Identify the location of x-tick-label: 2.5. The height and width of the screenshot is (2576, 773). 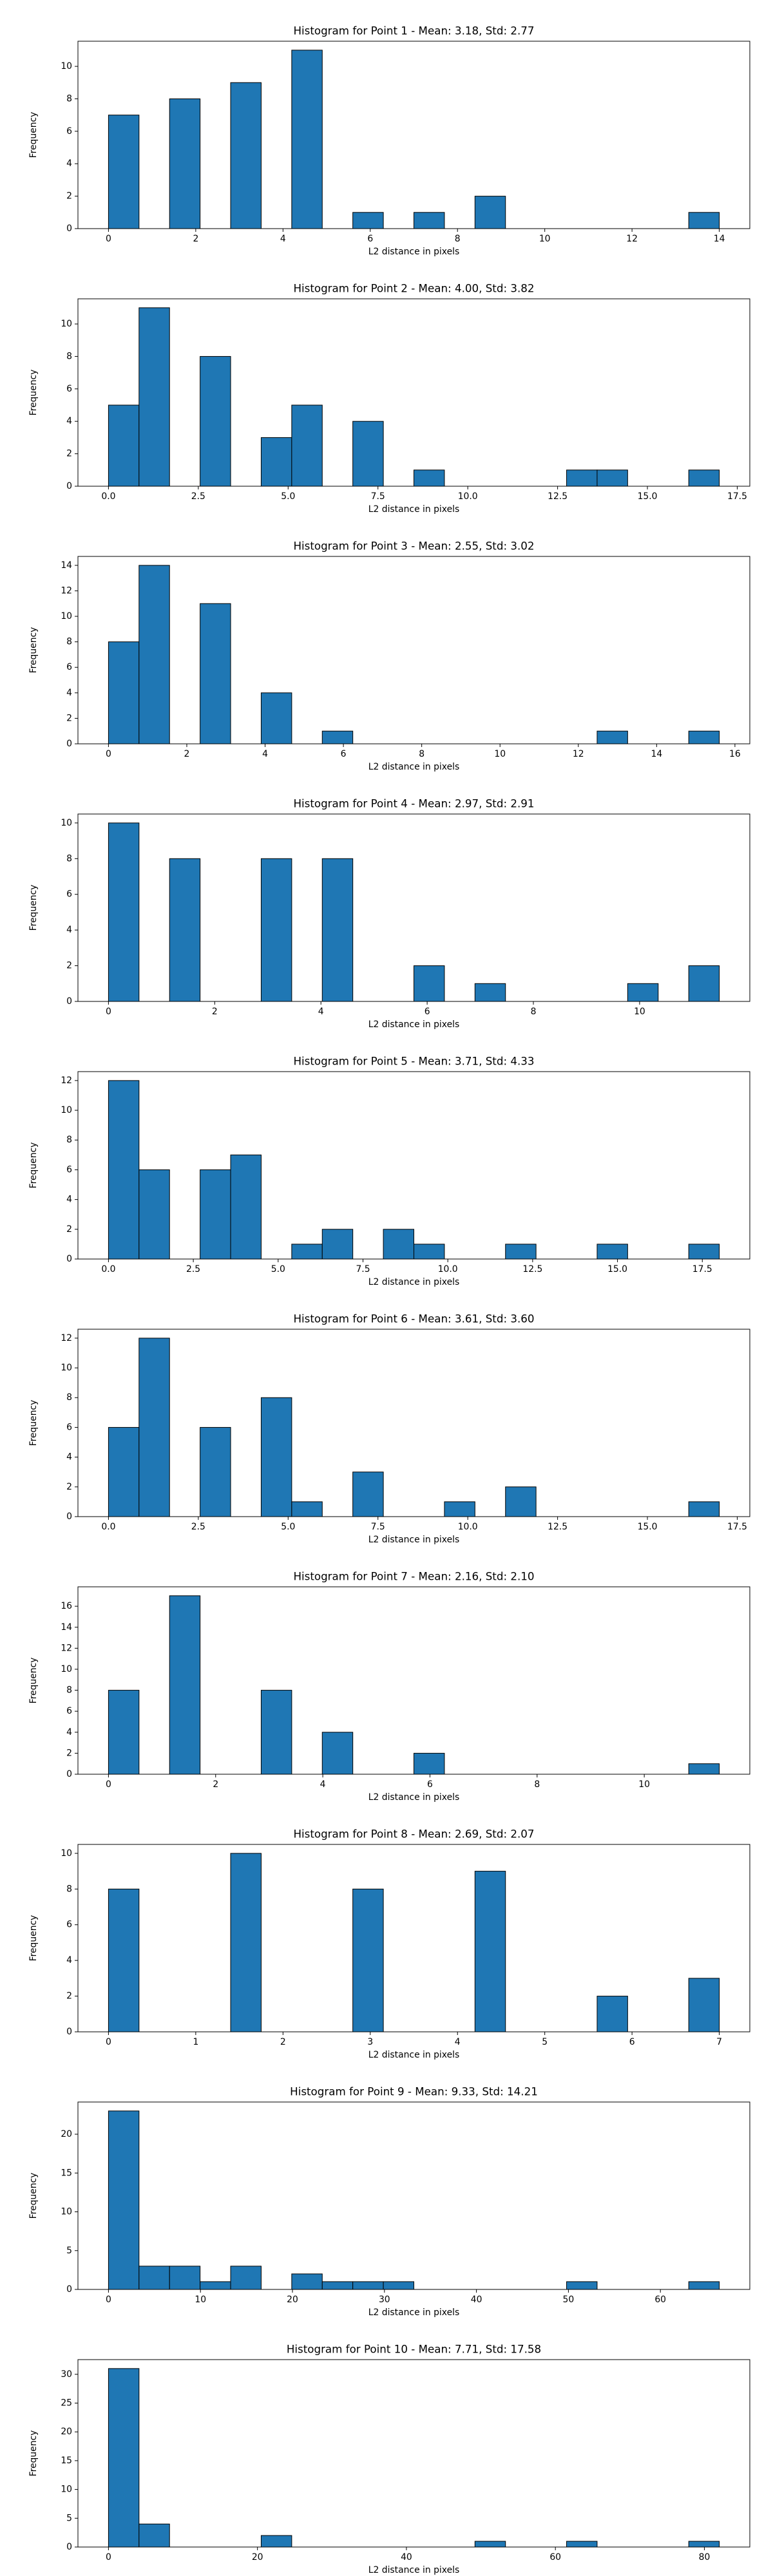
(193, 1269).